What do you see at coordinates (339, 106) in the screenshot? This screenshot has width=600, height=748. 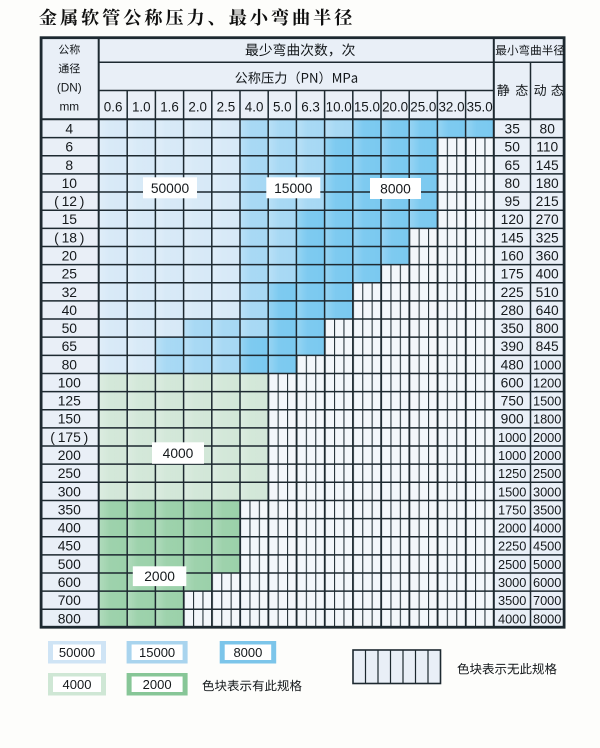 I see `svg-text: 10.0` at bounding box center [339, 106].